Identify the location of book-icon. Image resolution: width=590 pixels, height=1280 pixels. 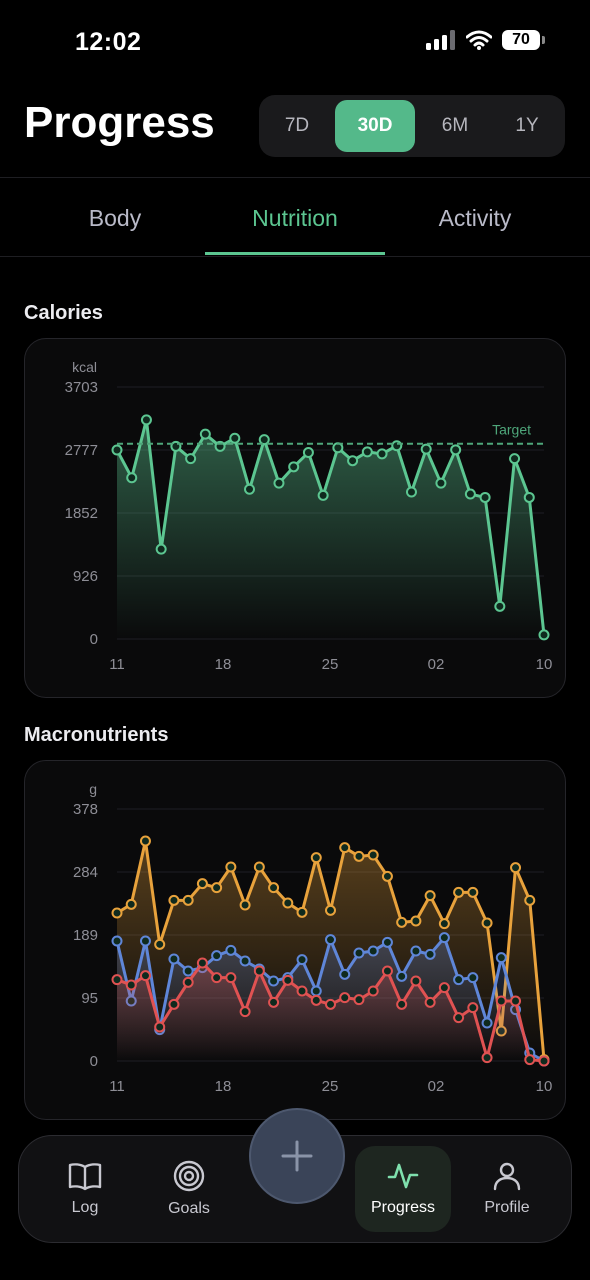
(85, 1177).